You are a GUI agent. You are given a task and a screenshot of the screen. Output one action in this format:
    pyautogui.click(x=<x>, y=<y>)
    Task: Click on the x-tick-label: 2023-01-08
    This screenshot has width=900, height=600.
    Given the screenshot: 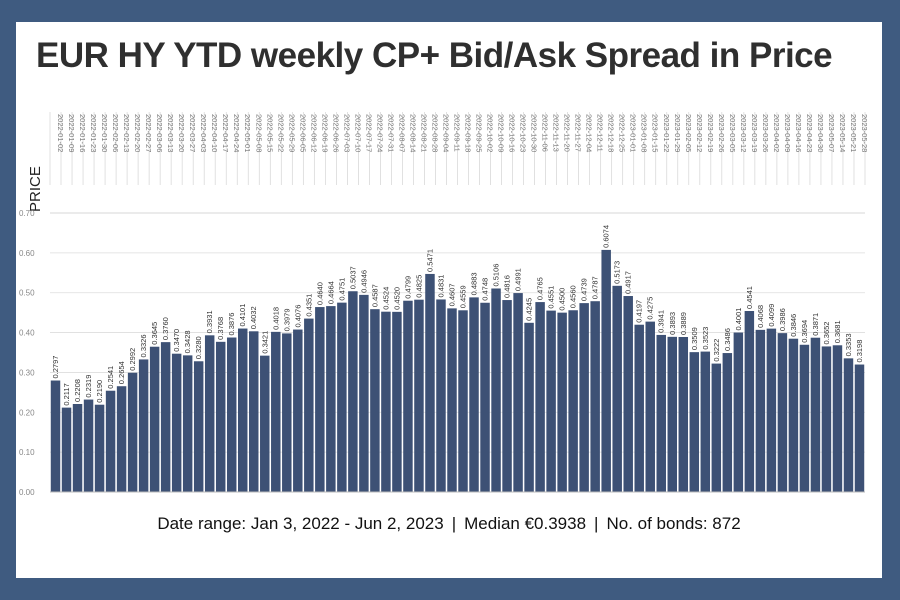 What is the action you would take?
    pyautogui.click(x=644, y=133)
    